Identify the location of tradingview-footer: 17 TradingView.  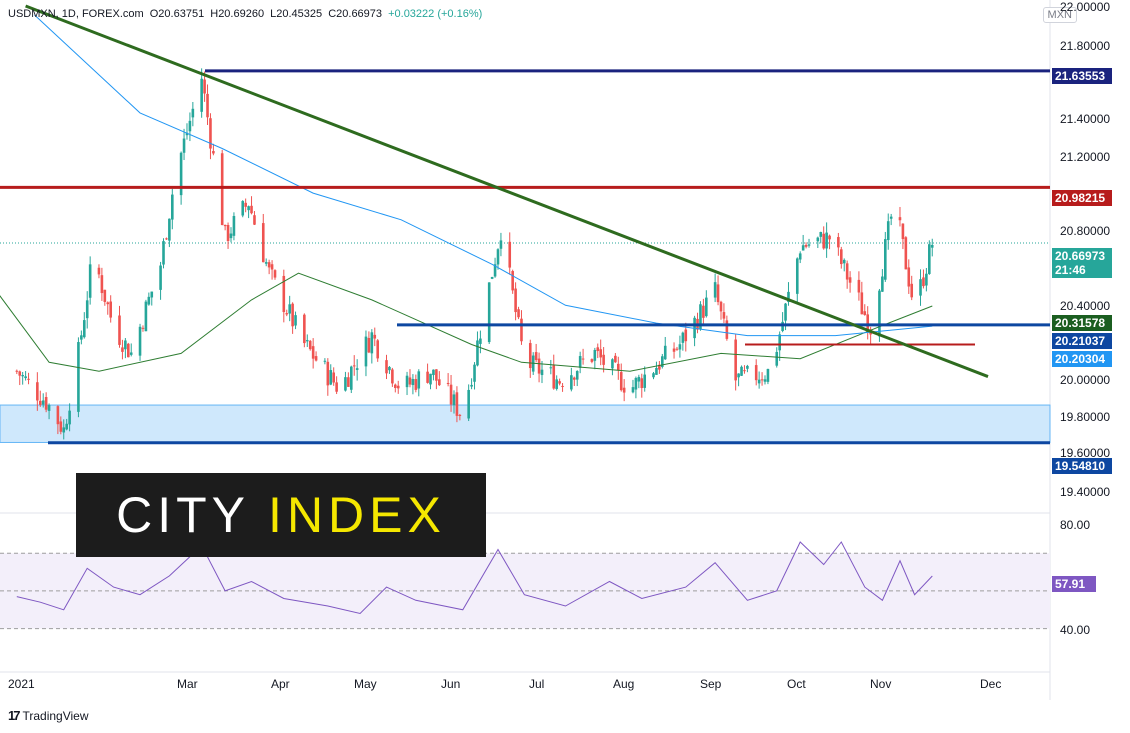
(48, 715).